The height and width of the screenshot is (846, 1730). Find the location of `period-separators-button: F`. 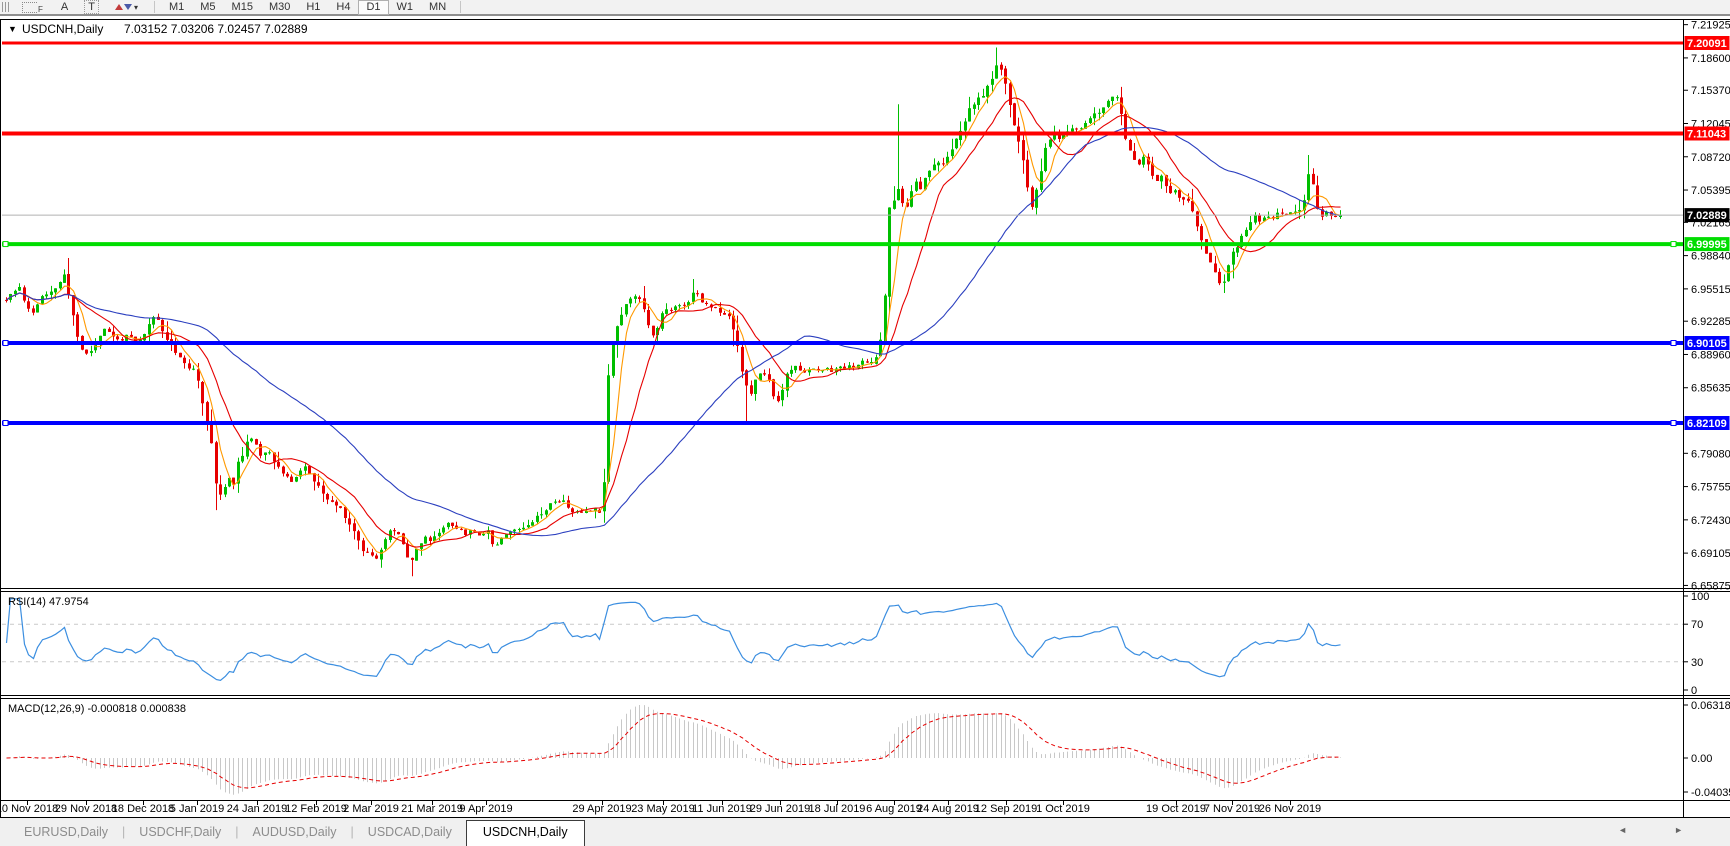

period-separators-button: F is located at coordinates (32, 7).